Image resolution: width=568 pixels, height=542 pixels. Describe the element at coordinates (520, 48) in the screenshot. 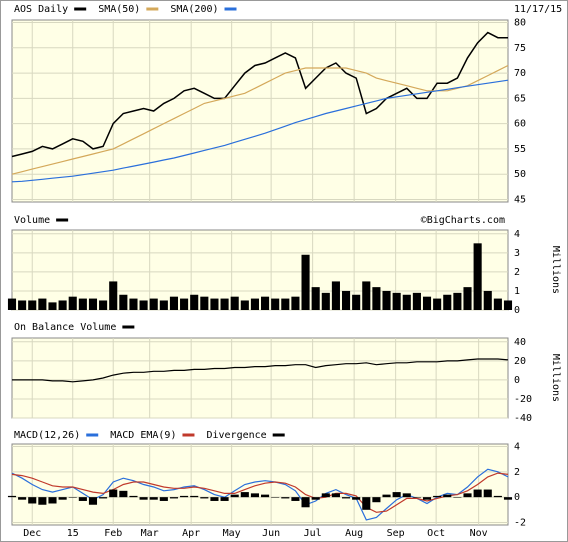

I see `y-tick-label: 75` at that location.